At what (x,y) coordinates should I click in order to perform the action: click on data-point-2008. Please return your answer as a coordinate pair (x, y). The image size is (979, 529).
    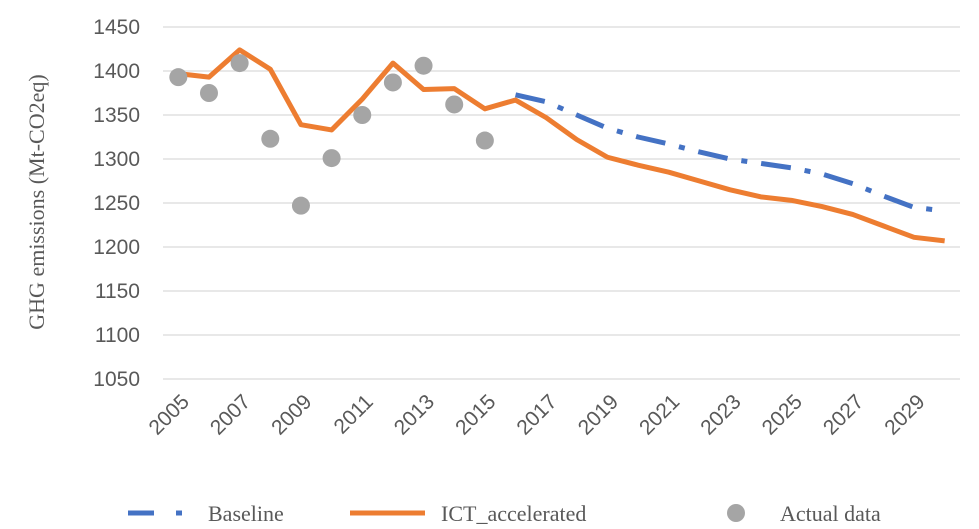
    Looking at the image, I should click on (270, 138).